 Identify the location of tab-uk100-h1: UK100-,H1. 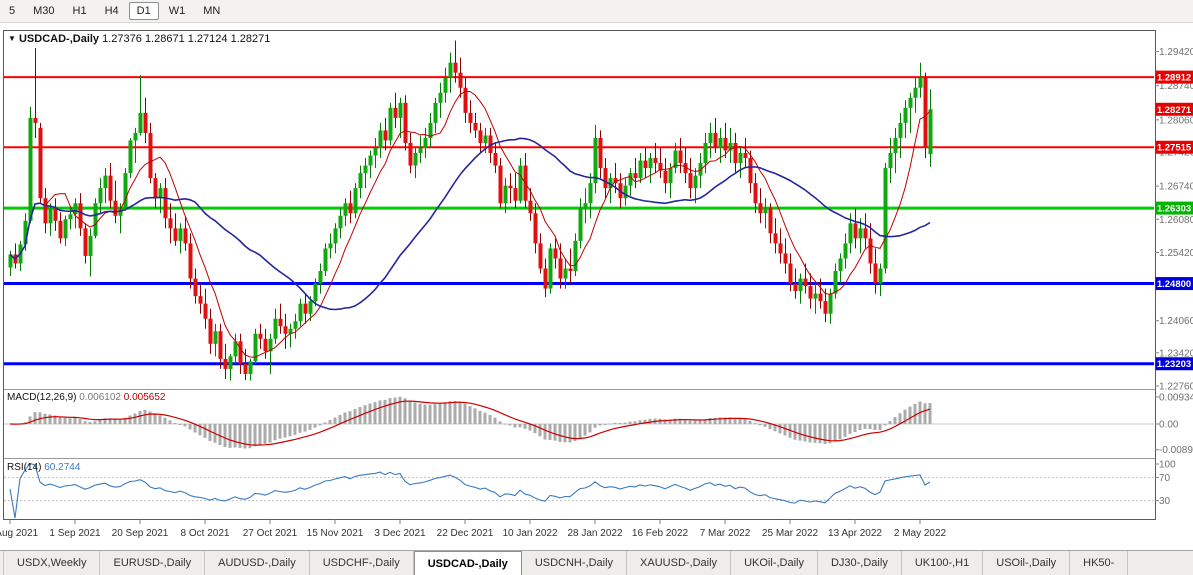
(943, 563).